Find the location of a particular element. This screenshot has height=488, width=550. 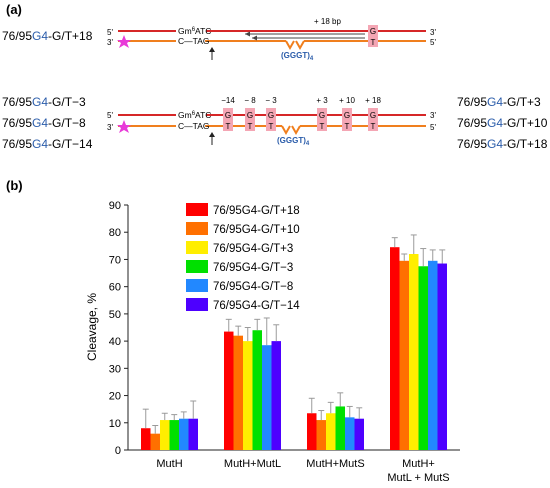

legend-label: 76/95G4-G/T+3 is located at coordinates (253, 249).